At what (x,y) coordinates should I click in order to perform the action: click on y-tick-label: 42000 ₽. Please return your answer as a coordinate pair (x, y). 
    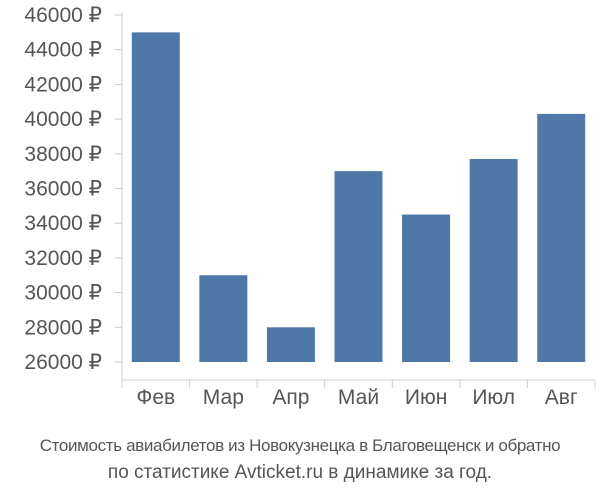
    Looking at the image, I should click on (63, 84).